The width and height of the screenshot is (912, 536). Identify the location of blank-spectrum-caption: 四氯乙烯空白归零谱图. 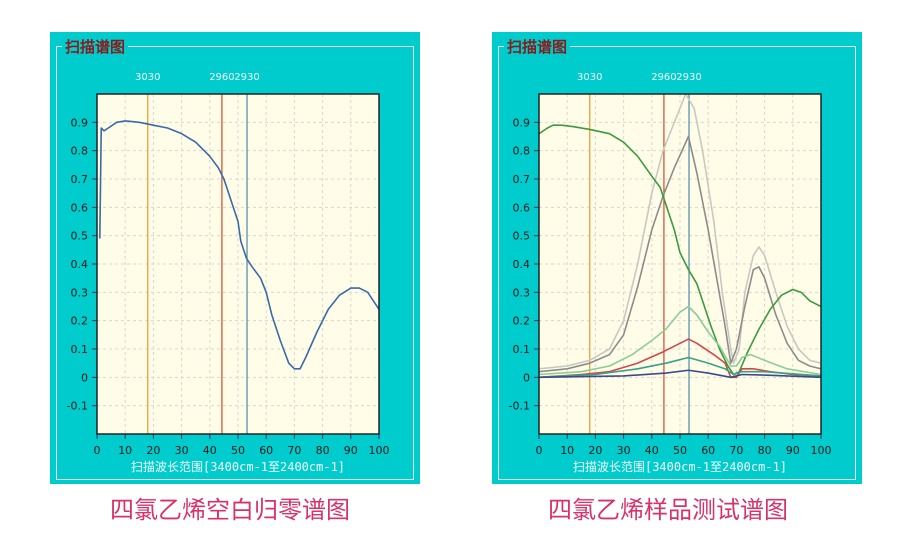
(230, 510).